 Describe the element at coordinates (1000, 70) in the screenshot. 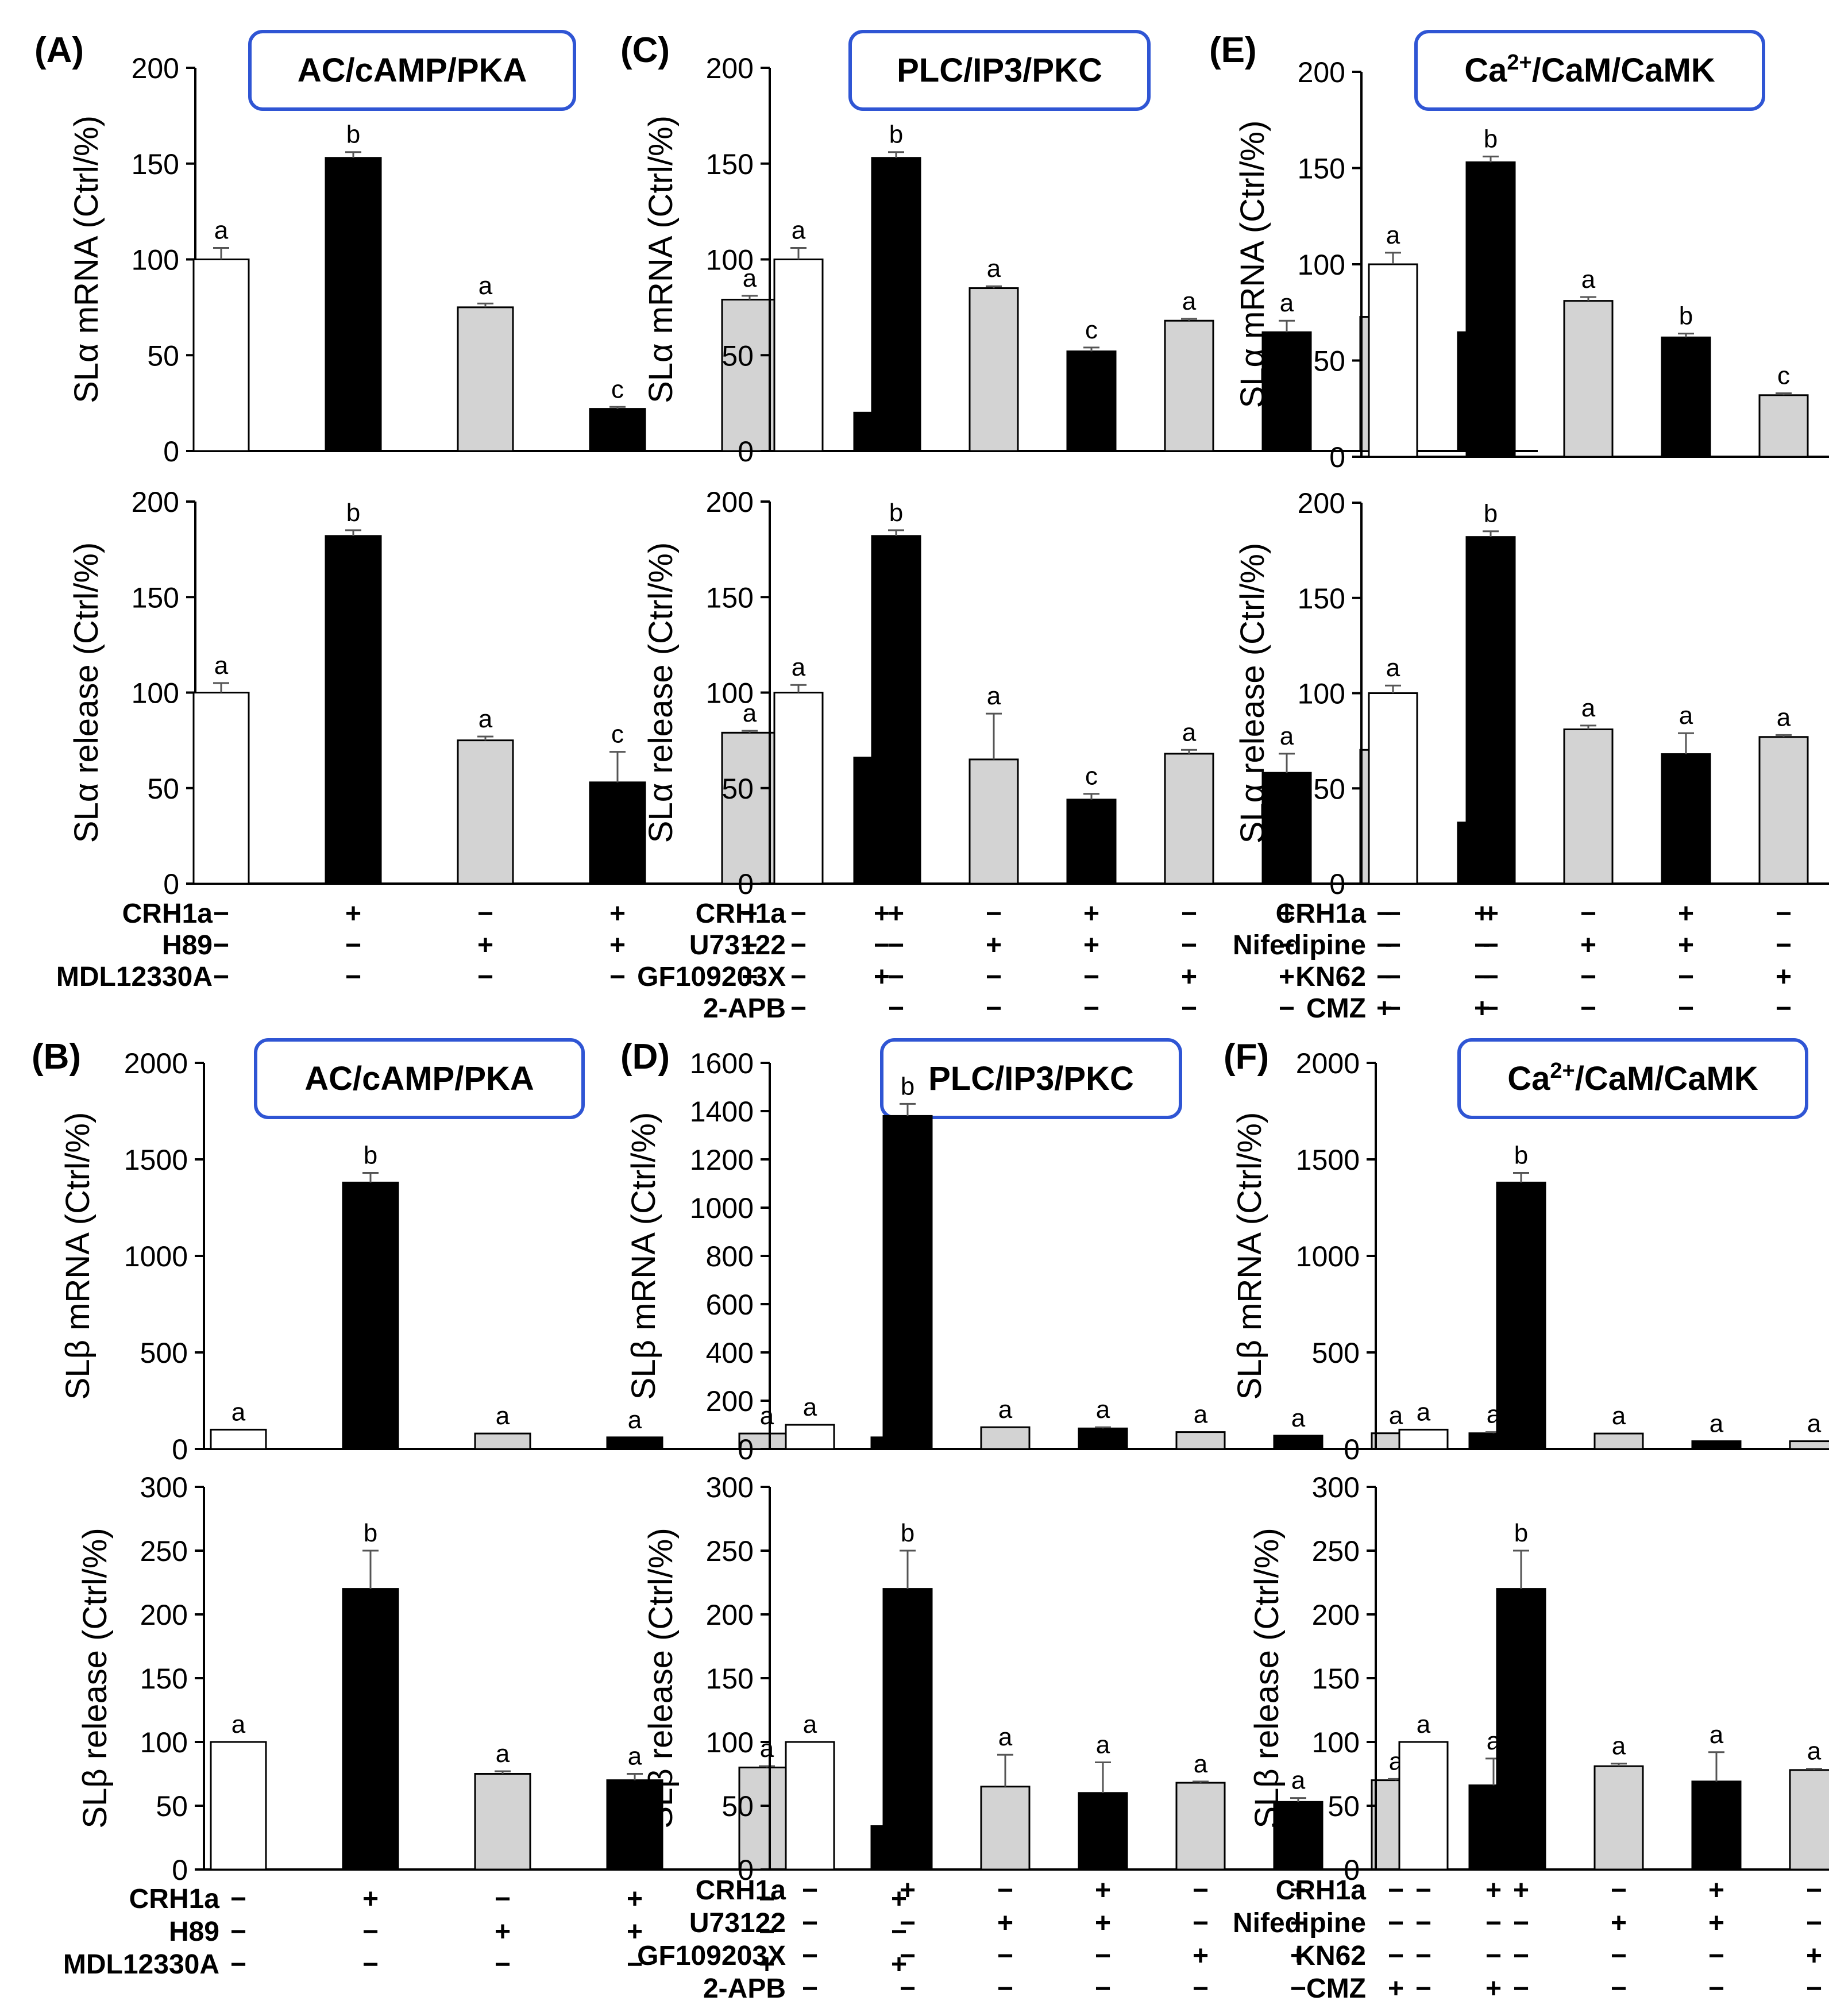

I see `pathway-title: PLC/IP3/PKC` at that location.